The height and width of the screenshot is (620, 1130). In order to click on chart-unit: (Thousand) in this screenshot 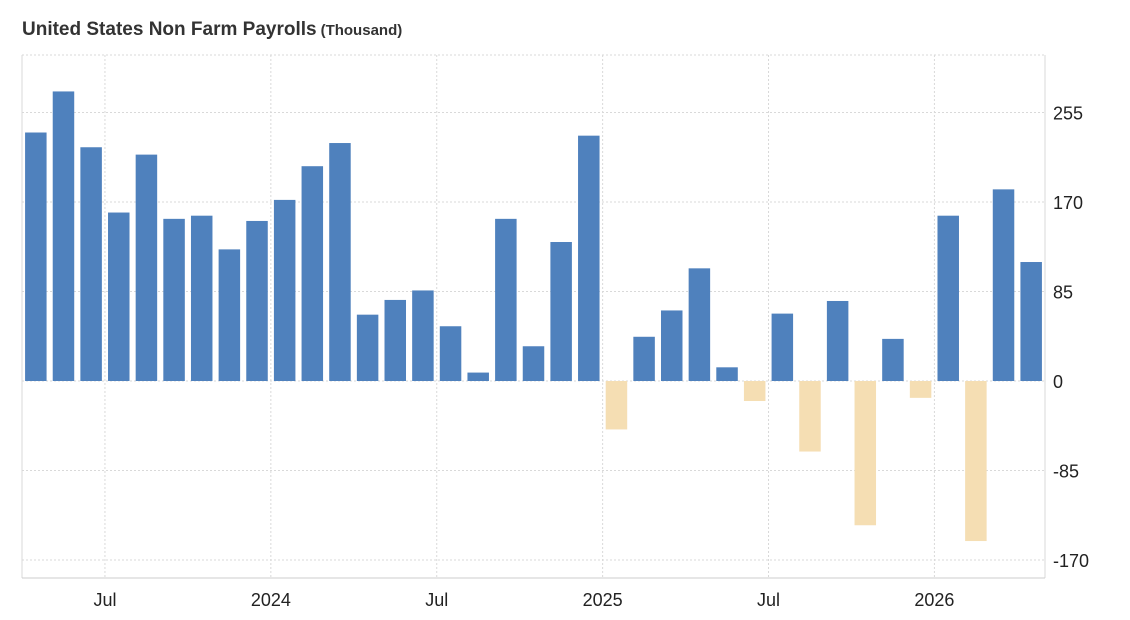, I will do `click(361, 30)`.